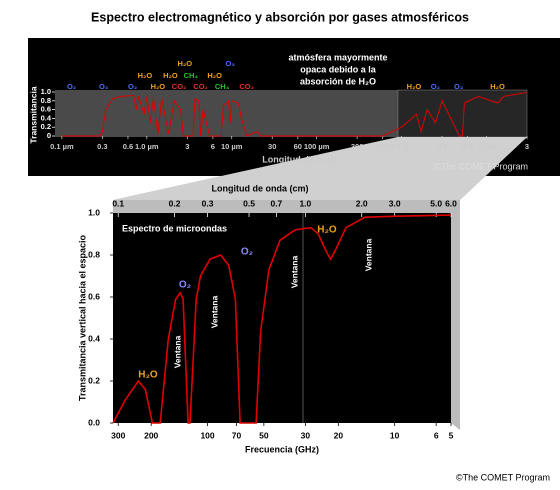 The height and width of the screenshot is (490, 560). I want to click on x-tick-label: 0.1 cm, so click(402, 146).